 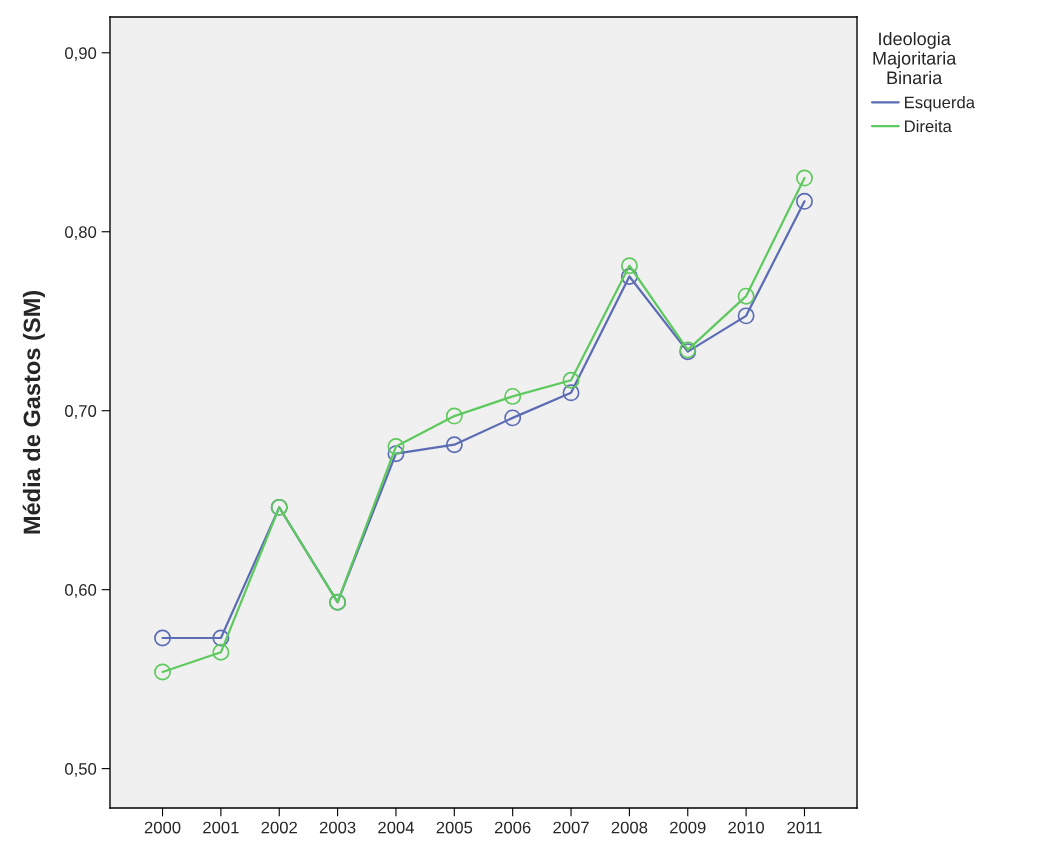 I want to click on y-tick-label: 0,80, so click(x=81, y=233).